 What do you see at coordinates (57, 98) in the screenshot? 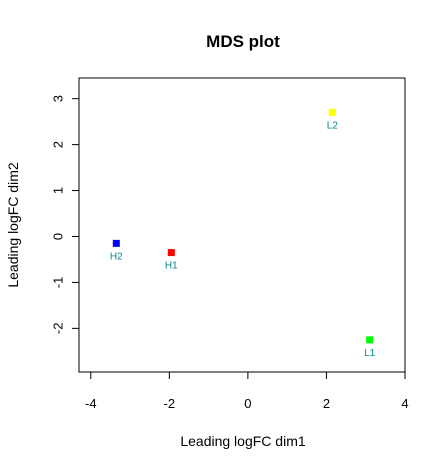
I see `y-tick-label: 3` at bounding box center [57, 98].